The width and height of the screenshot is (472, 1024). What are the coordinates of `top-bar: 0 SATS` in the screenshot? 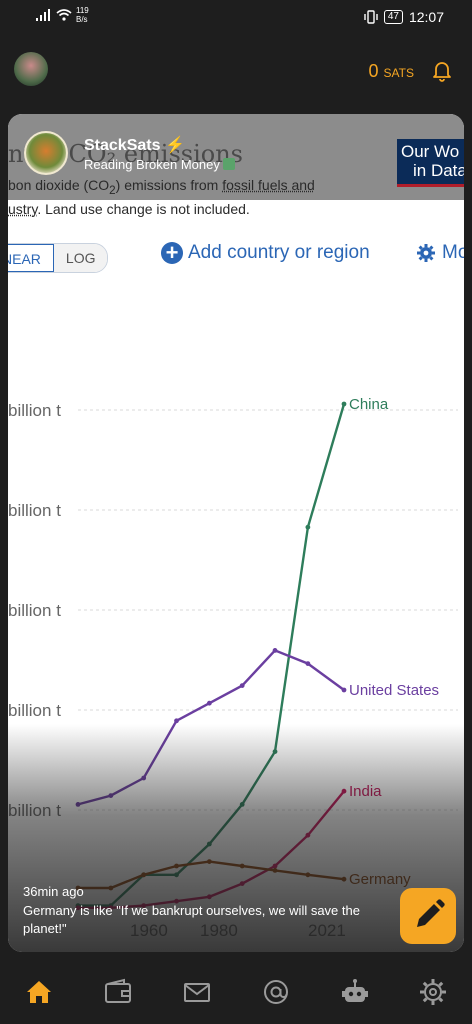 It's located at (236, 71).